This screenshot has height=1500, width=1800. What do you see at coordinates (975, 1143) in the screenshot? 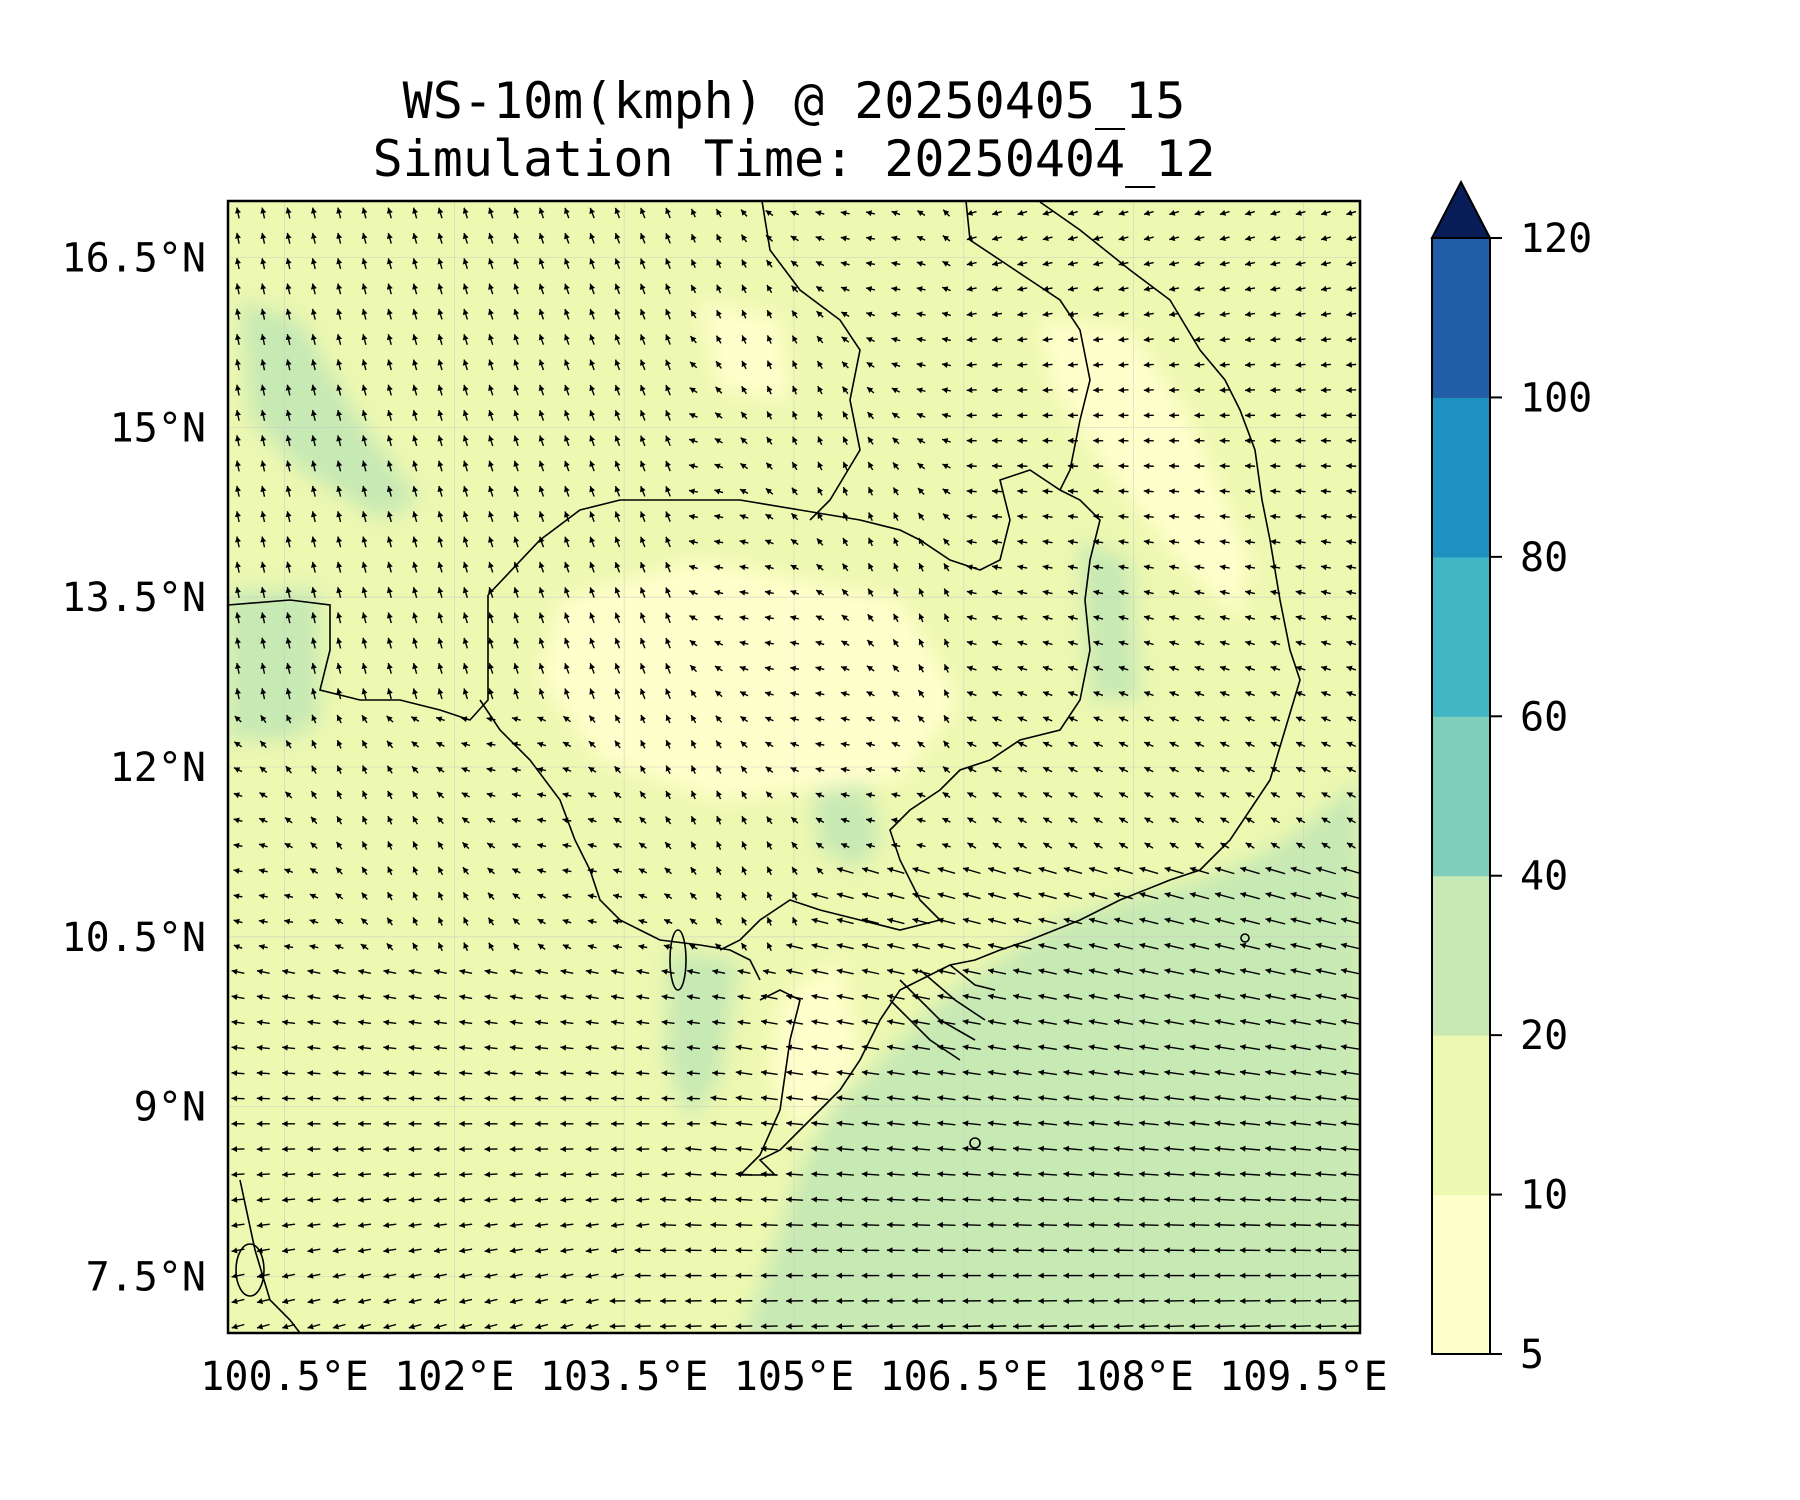
I see `island-con-son` at bounding box center [975, 1143].